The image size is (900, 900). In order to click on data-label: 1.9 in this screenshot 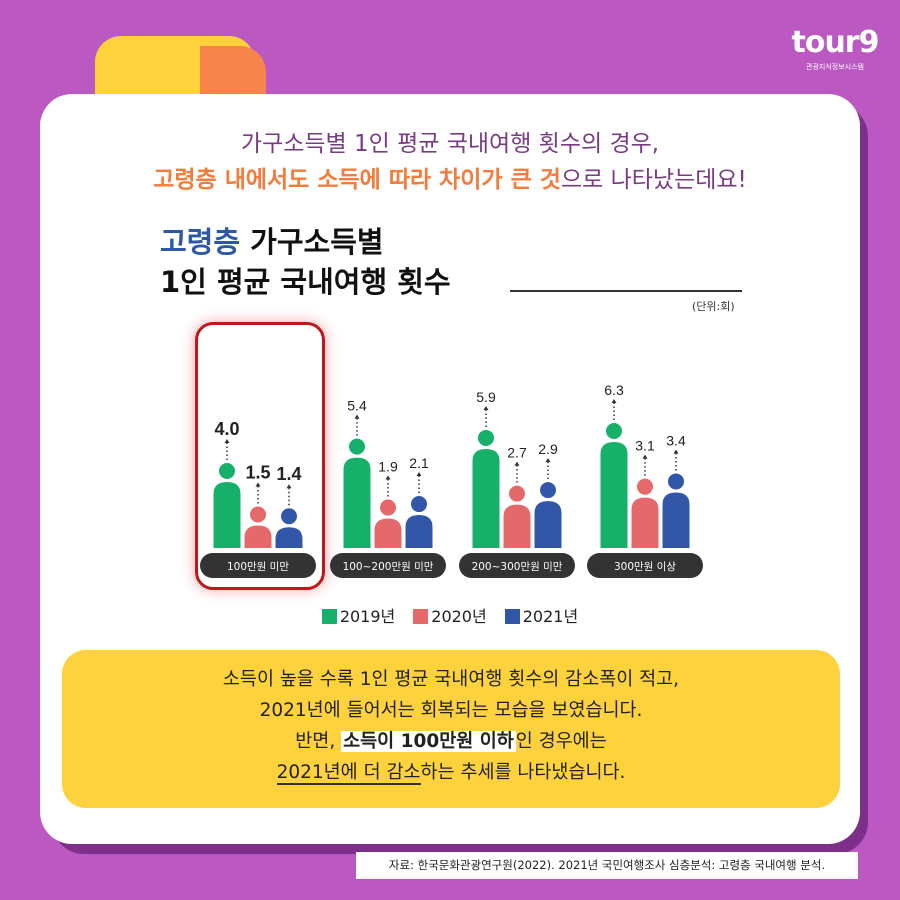, I will do `click(388, 467)`.